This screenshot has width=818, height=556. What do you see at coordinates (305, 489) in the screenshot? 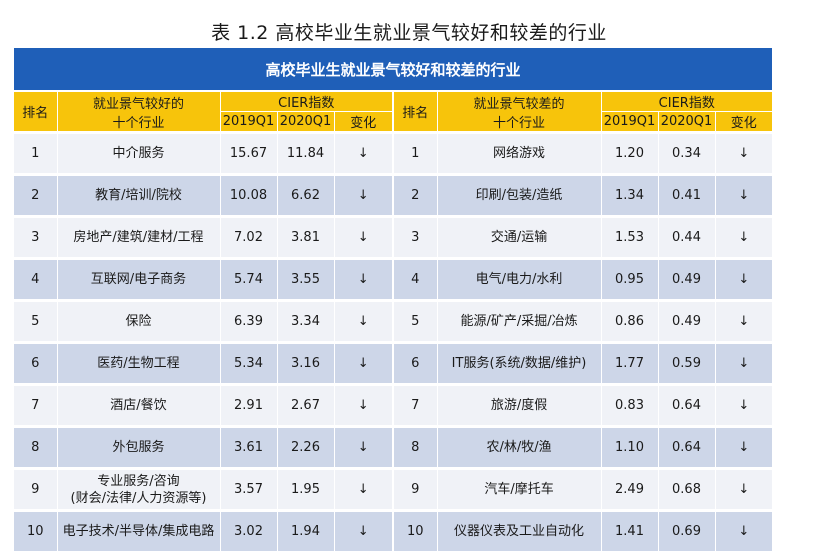
I see `good-2020-cell-text: 1.95` at bounding box center [305, 489].